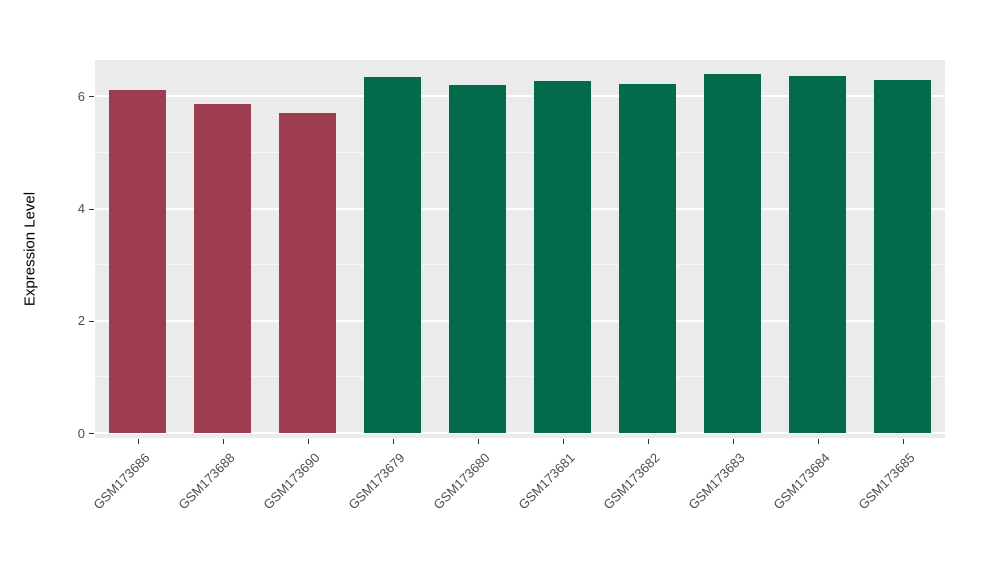 Image resolution: width=1000 pixels, height=580 pixels. What do you see at coordinates (546, 481) in the screenshot?
I see `x-tick-label-text: GSM173681` at bounding box center [546, 481].